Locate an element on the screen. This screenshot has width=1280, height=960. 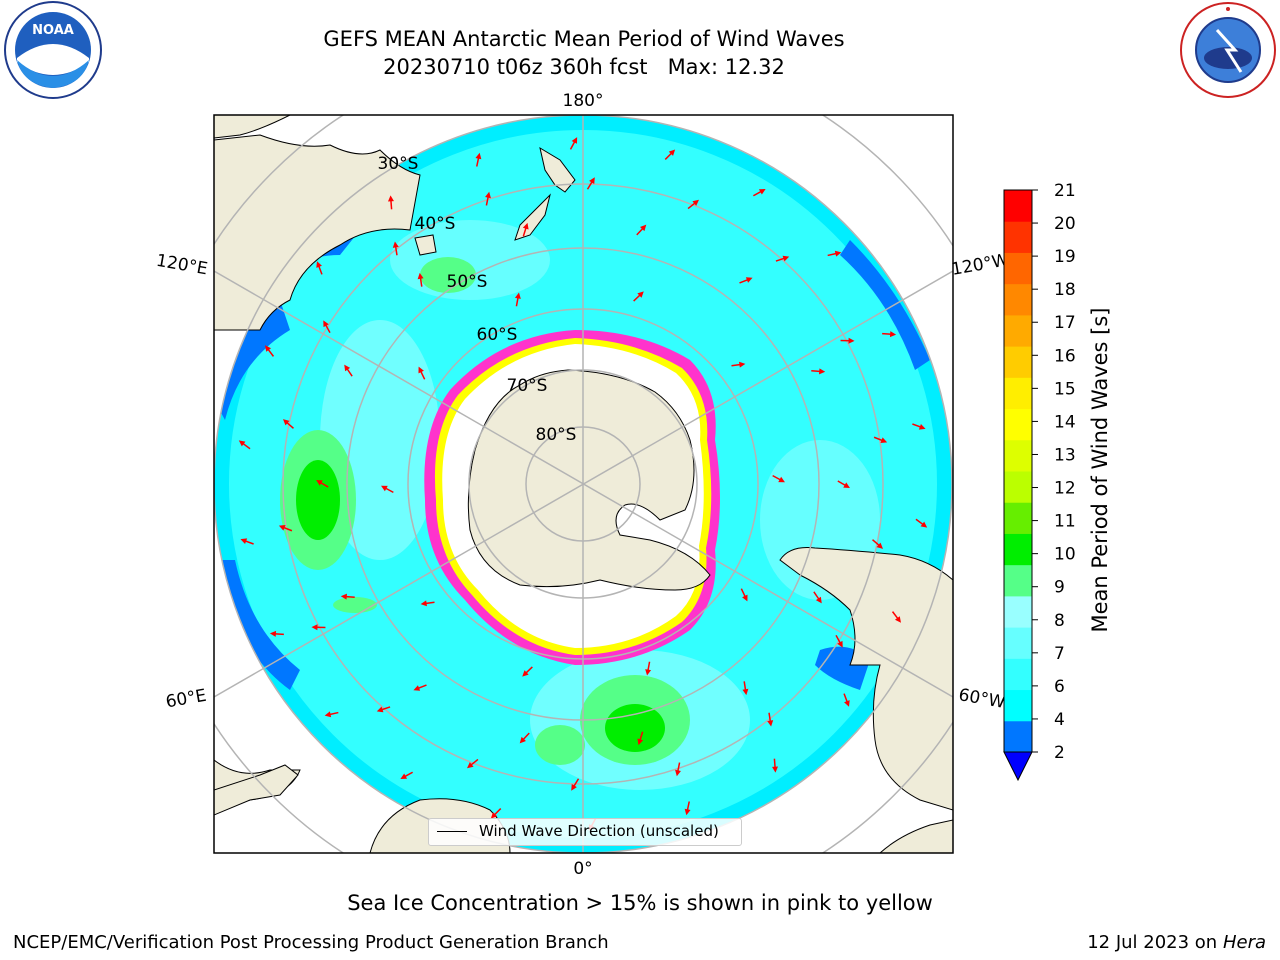
colorbar-tick-label: 17 is located at coordinates (1065, 323).